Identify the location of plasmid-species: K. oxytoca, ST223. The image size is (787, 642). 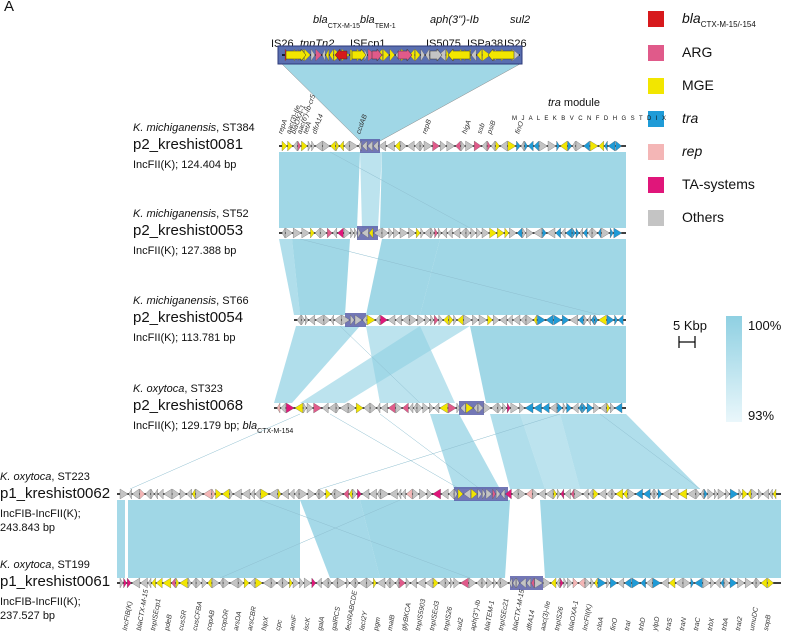
(45, 477).